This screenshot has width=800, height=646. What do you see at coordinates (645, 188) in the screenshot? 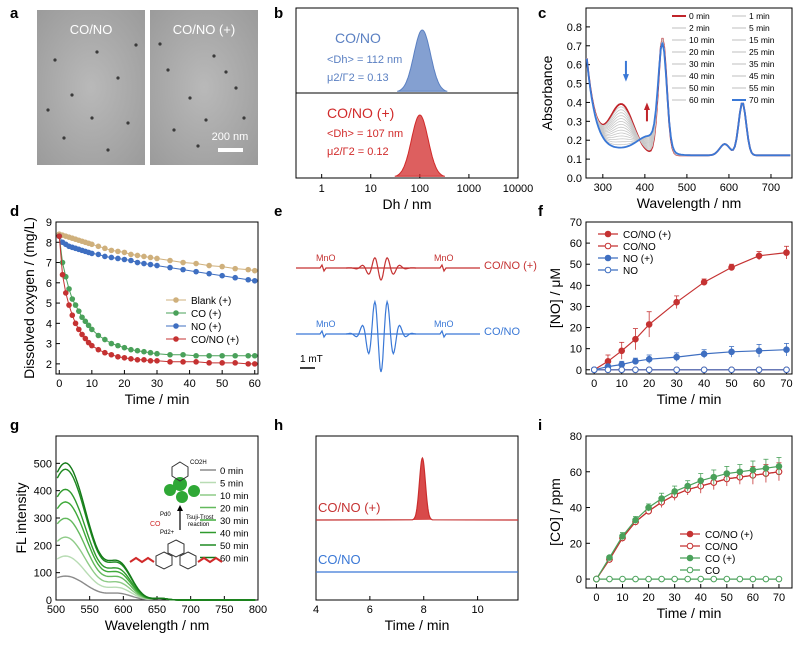
I see `uvvis-xtick-label: 400` at bounding box center [645, 188].